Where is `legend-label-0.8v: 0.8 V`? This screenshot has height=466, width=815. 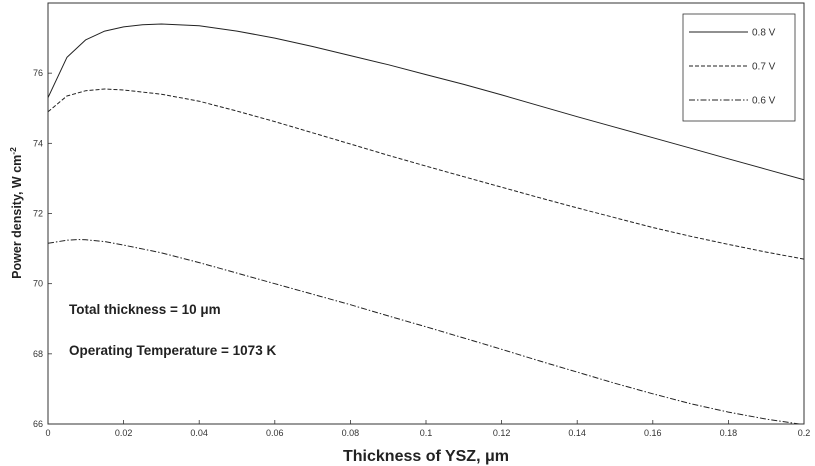 legend-label-0.8v: 0.8 V is located at coordinates (764, 33).